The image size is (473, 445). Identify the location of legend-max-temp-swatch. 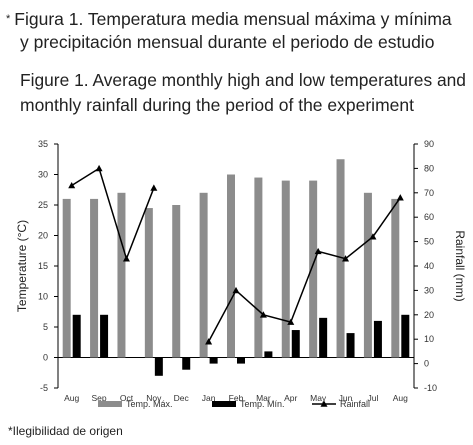
(110, 404).